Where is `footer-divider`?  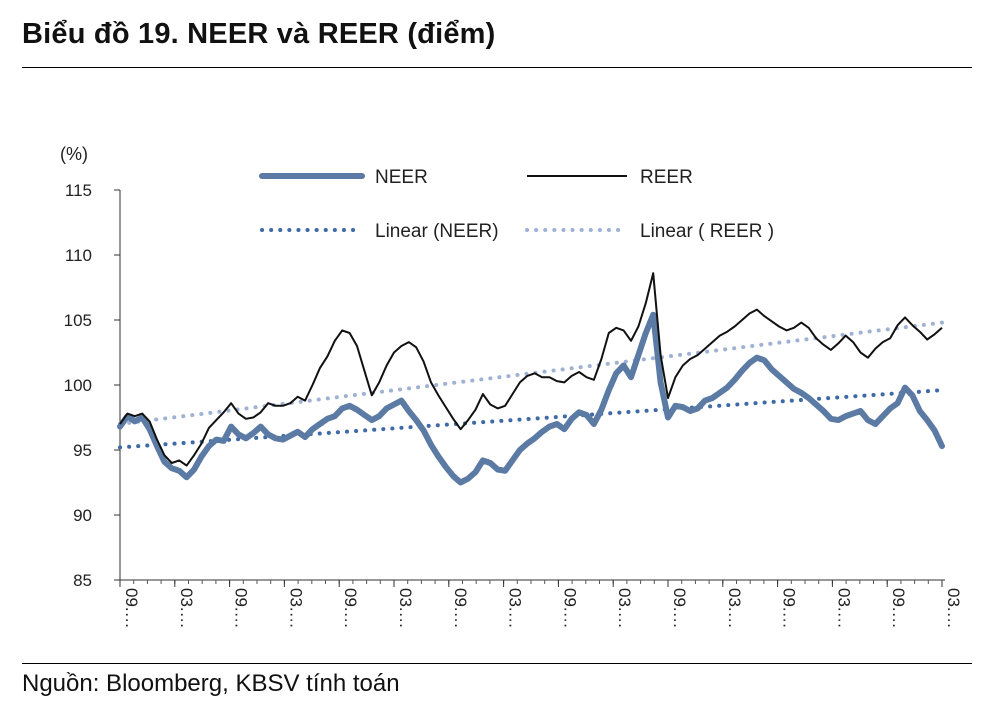
footer-divider is located at coordinates (497, 663).